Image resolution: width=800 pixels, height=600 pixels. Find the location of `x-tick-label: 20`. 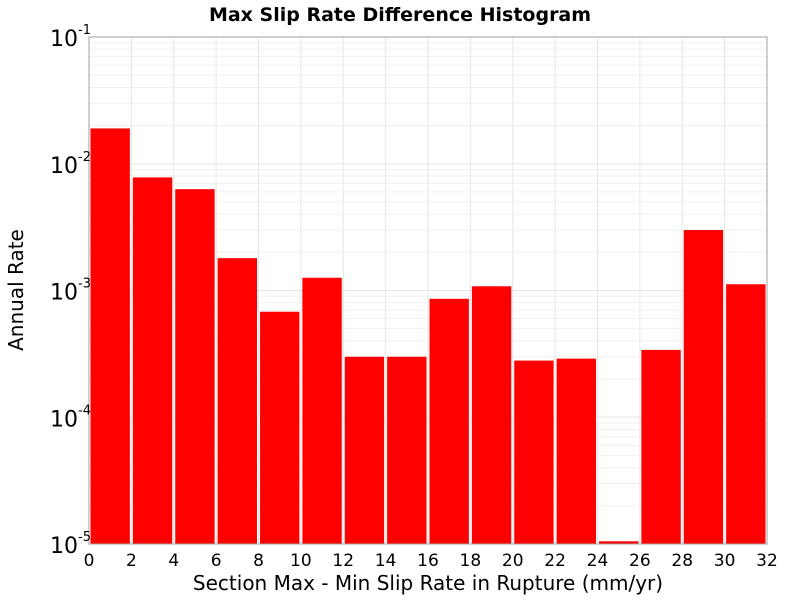

x-tick-label: 20 is located at coordinates (513, 561).